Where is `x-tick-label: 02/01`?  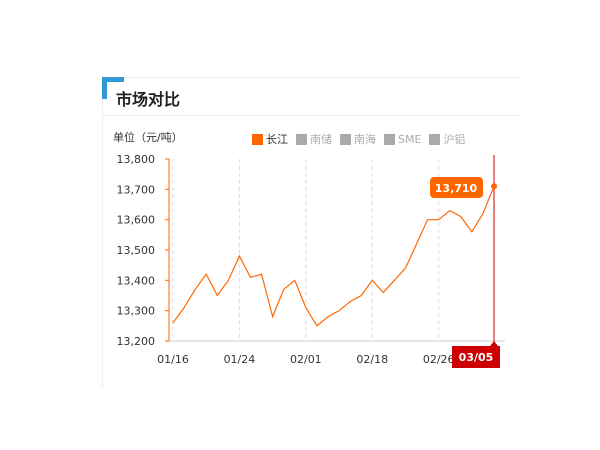
x-tick-label: 02/01 is located at coordinates (306, 359).